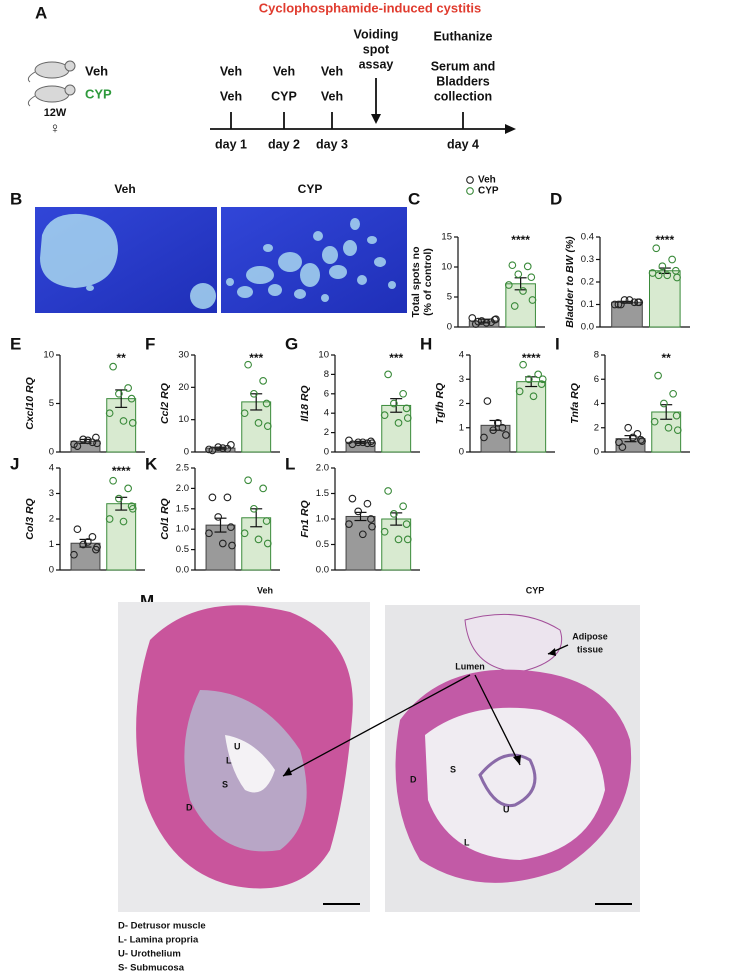  What do you see at coordinates (212, 396) in the screenshot?
I see `bar-chart: F 0 10 20 30 Ccl2 RQ ***` at bounding box center [212, 396].